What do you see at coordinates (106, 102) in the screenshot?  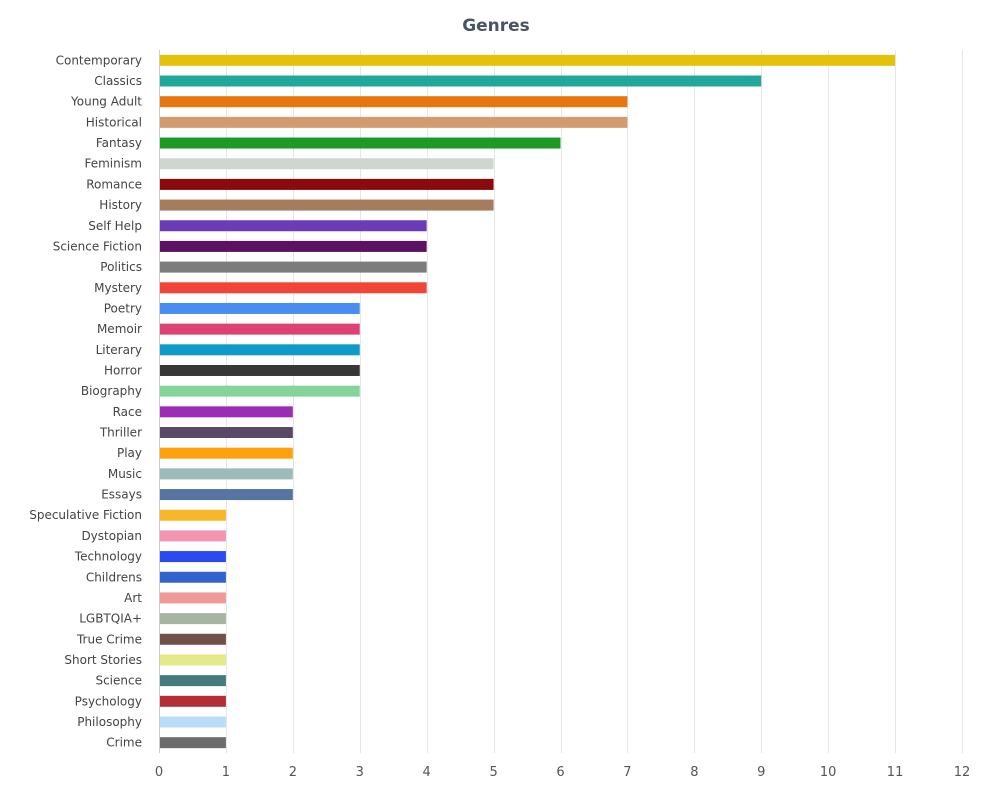 I see `category-label: Young Adult` at bounding box center [106, 102].